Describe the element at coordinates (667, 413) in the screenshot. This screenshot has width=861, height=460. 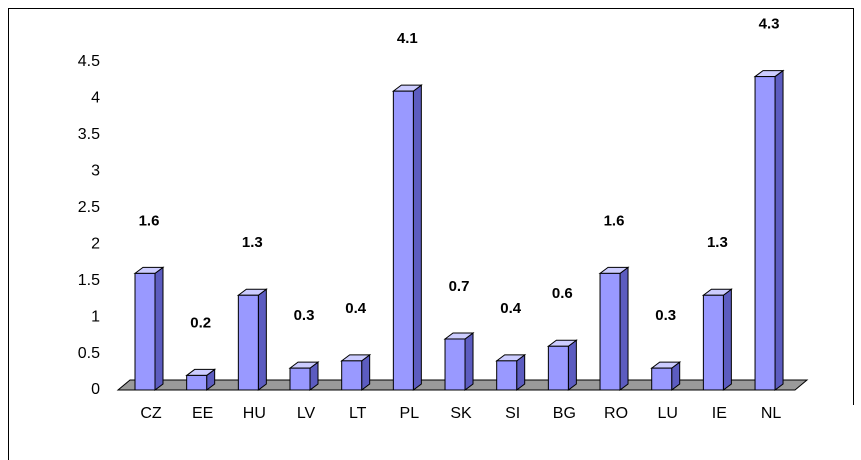
I see `x-tick-label: LU` at that location.